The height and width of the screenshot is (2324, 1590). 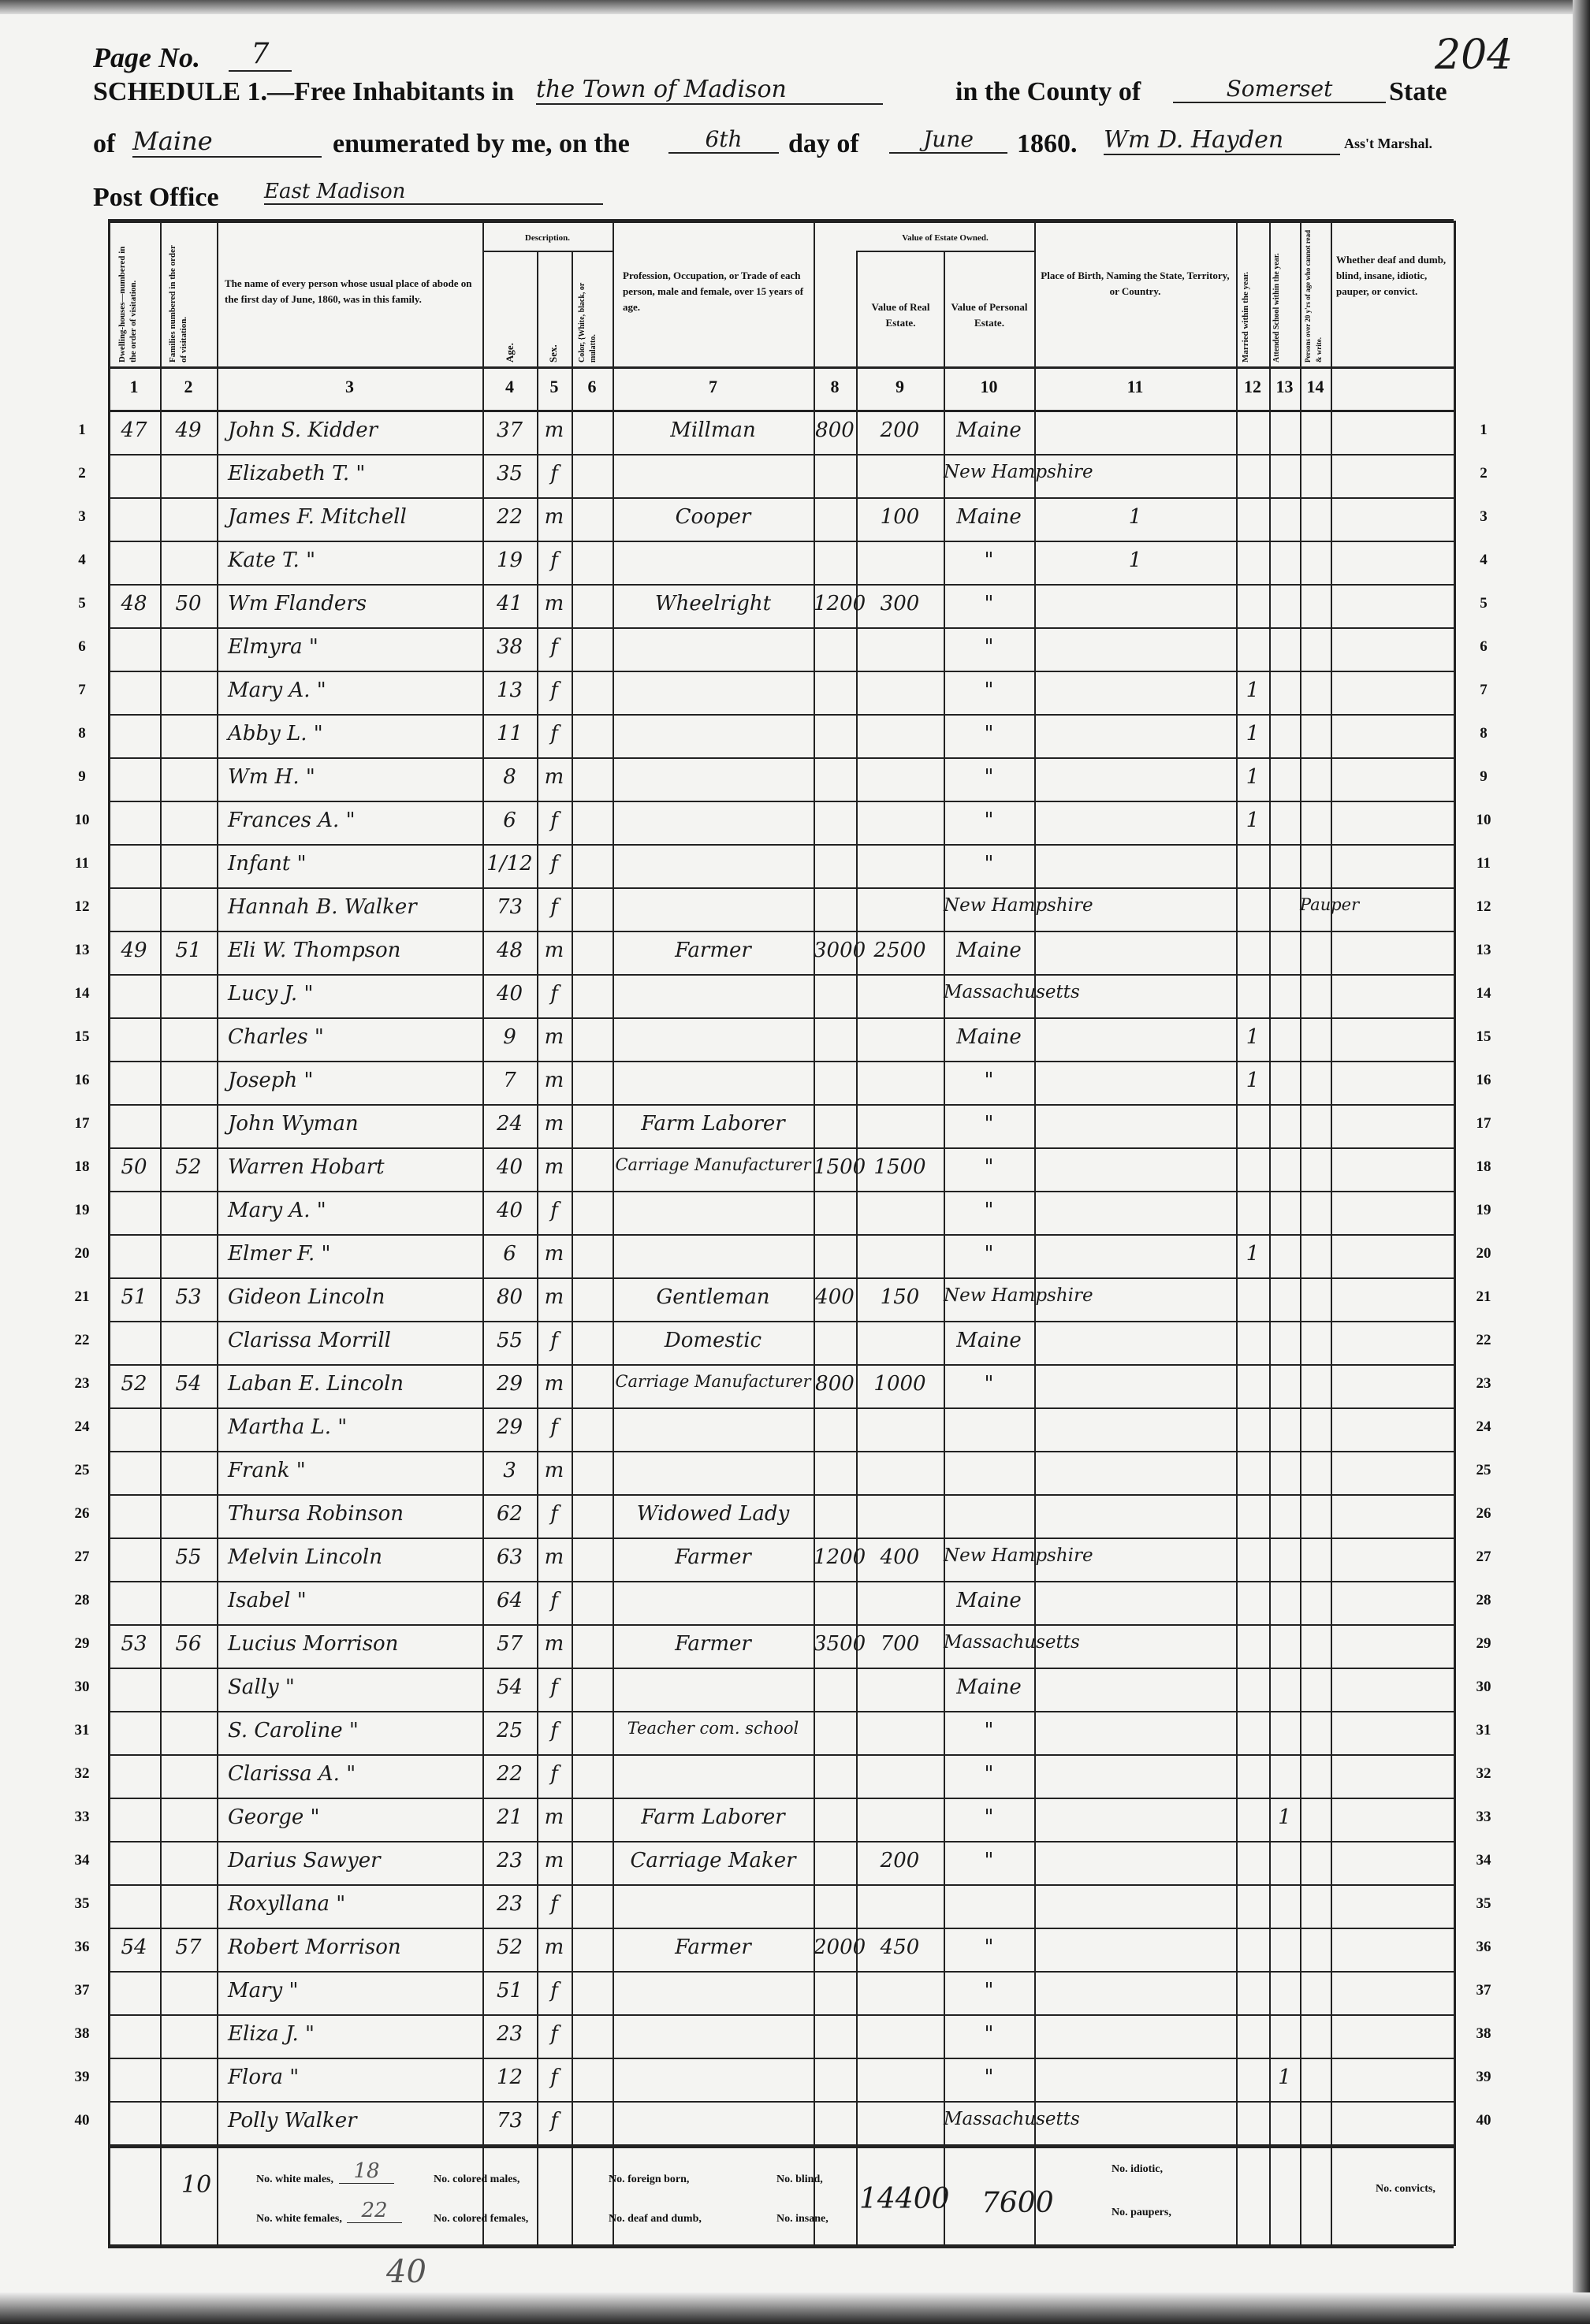 What do you see at coordinates (510, 1514) in the screenshot?
I see `age: 62` at bounding box center [510, 1514].